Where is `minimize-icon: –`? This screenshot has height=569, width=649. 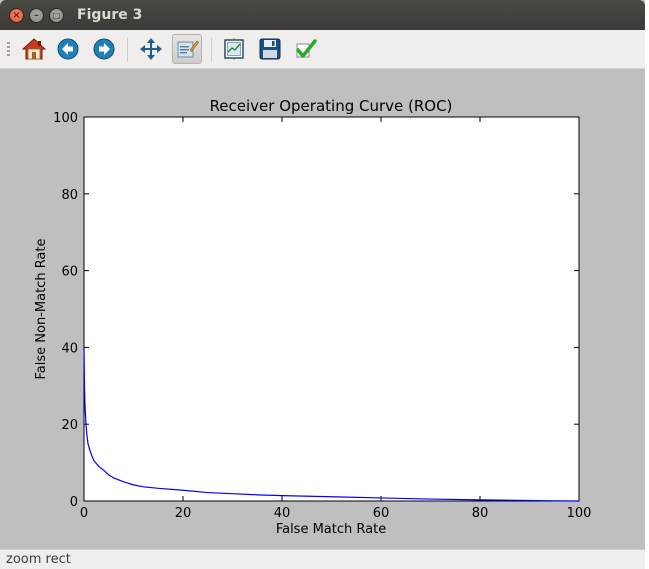 minimize-icon: – is located at coordinates (36, 15).